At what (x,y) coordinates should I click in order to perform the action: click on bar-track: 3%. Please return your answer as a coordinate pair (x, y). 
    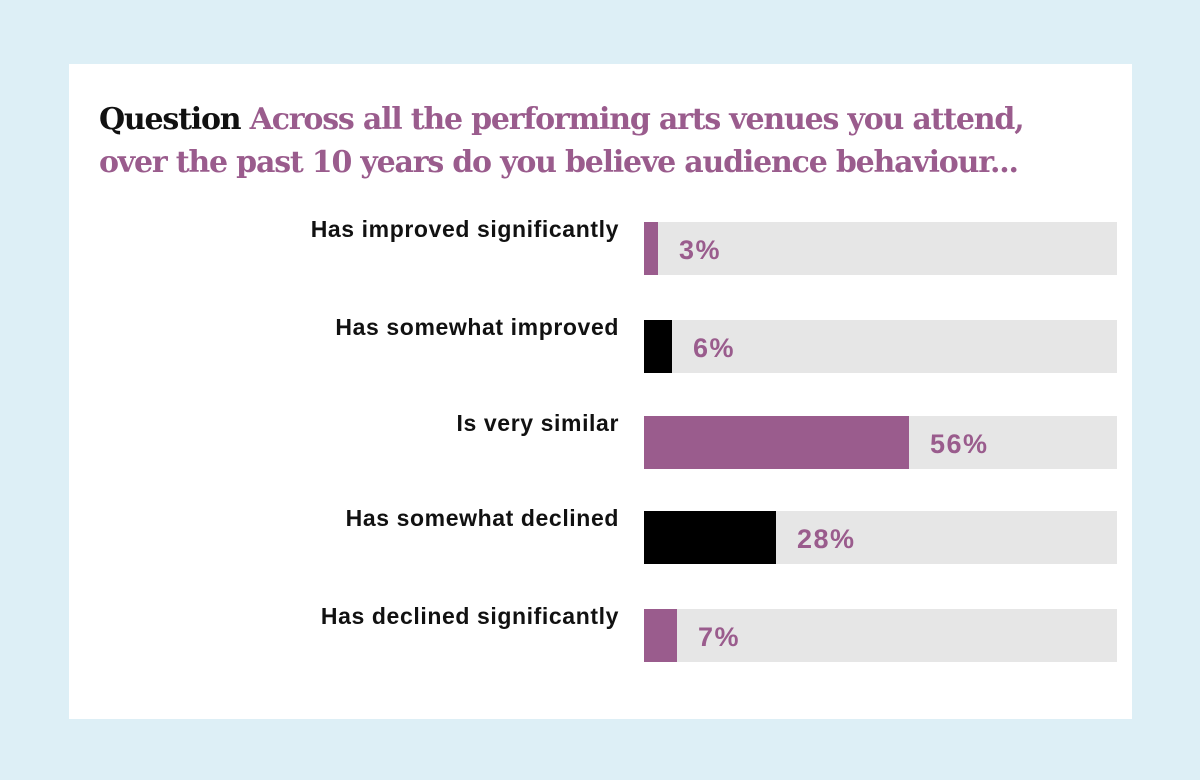
    Looking at the image, I should click on (880, 248).